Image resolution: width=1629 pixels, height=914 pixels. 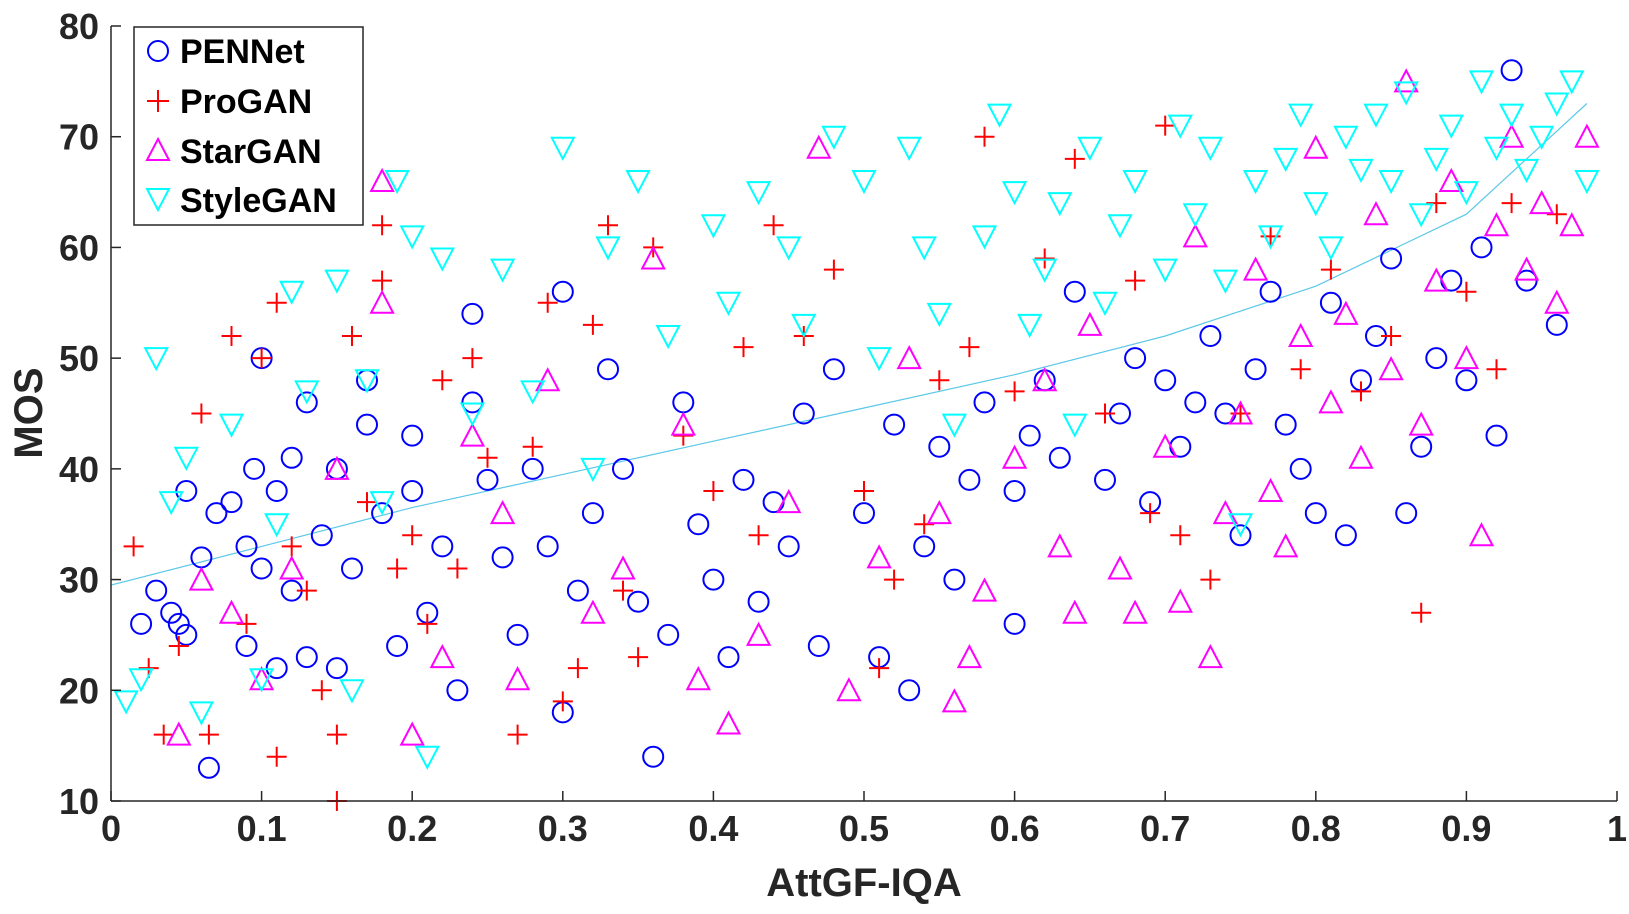 I want to click on x-tick-label: 0.8, so click(x=1316, y=828).